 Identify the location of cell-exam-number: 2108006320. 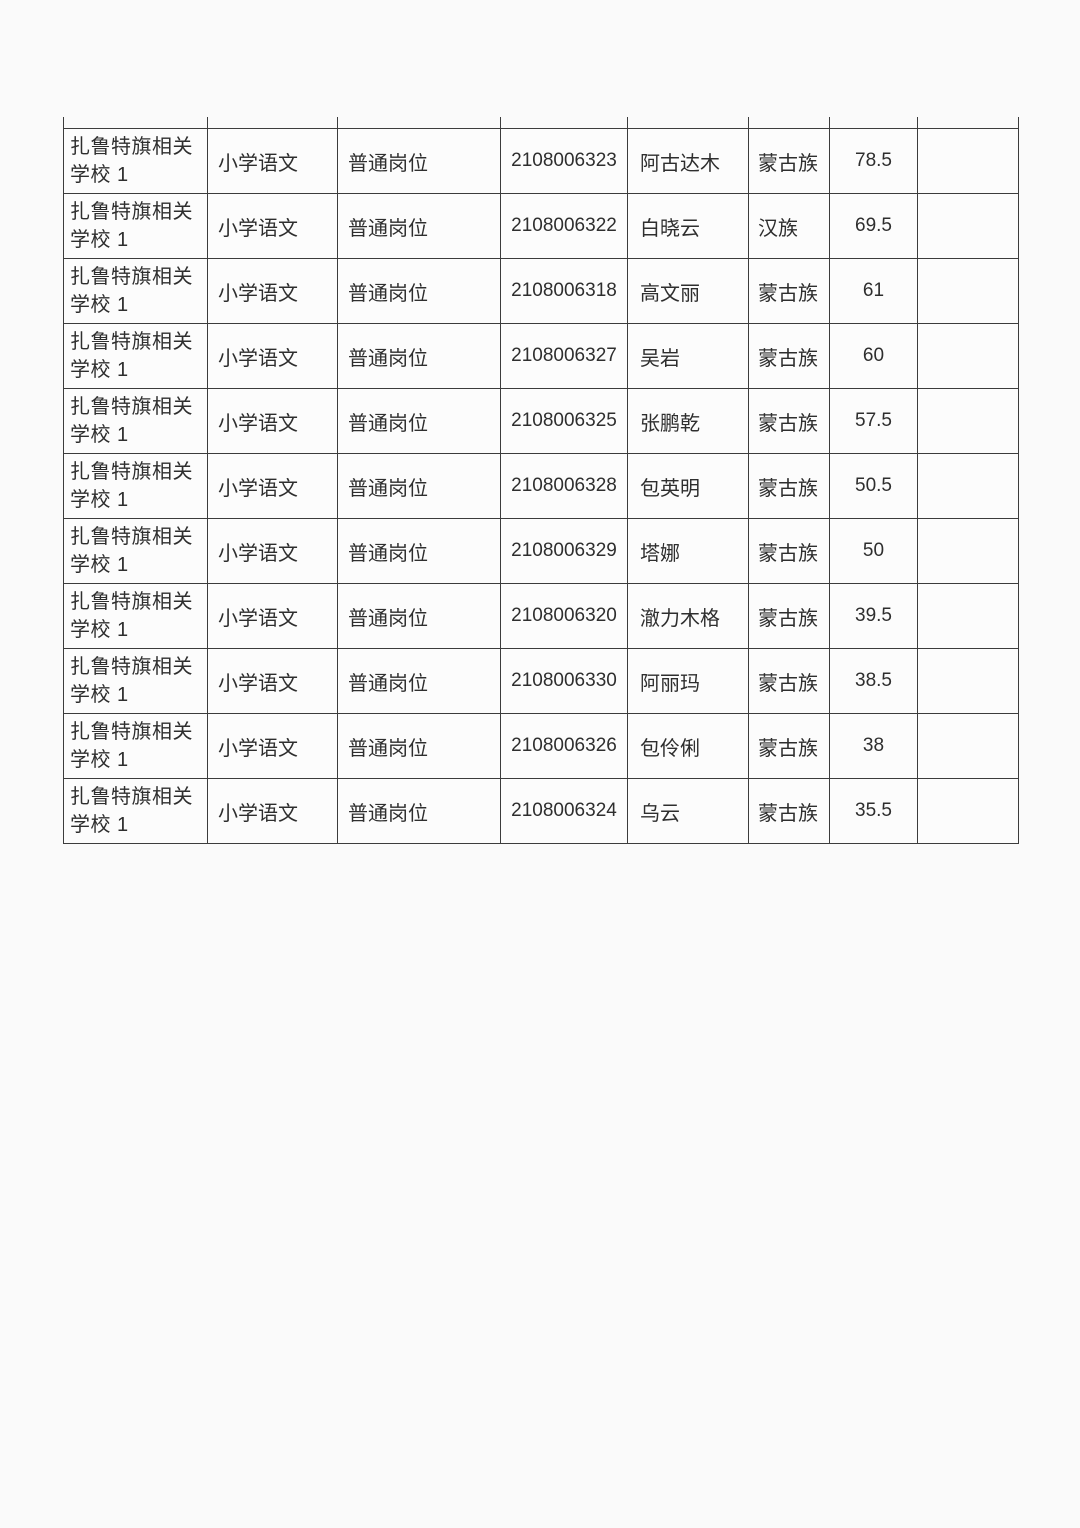
(564, 616).